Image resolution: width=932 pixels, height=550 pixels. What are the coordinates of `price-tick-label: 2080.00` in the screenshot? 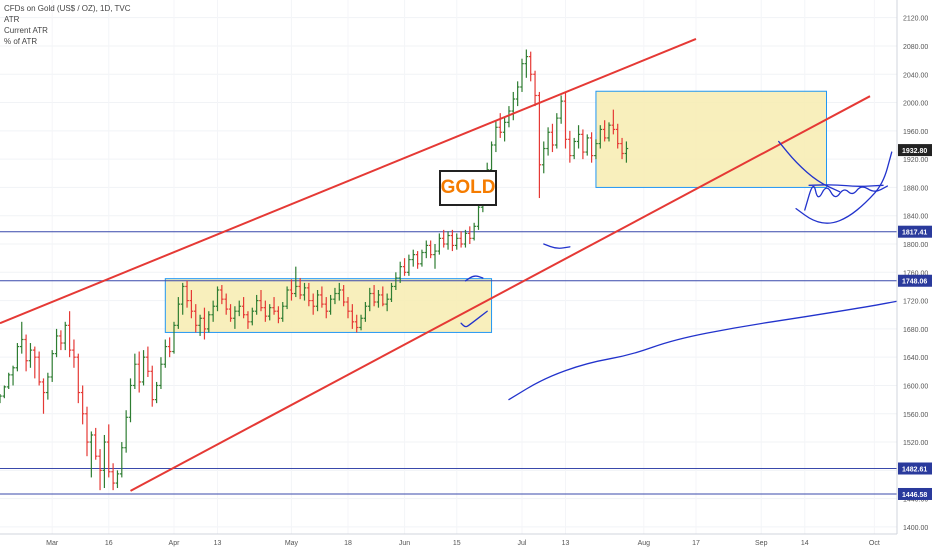 It's located at (915, 47).